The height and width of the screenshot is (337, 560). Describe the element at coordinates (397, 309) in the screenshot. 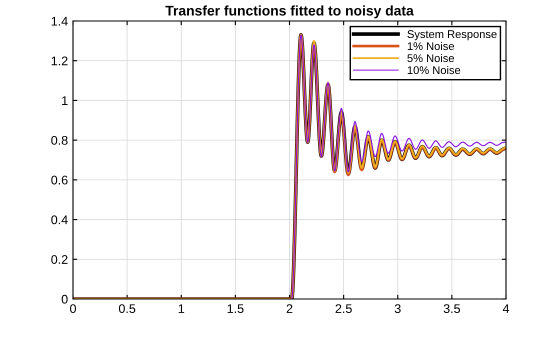

I see `x-tick-label: 3` at that location.